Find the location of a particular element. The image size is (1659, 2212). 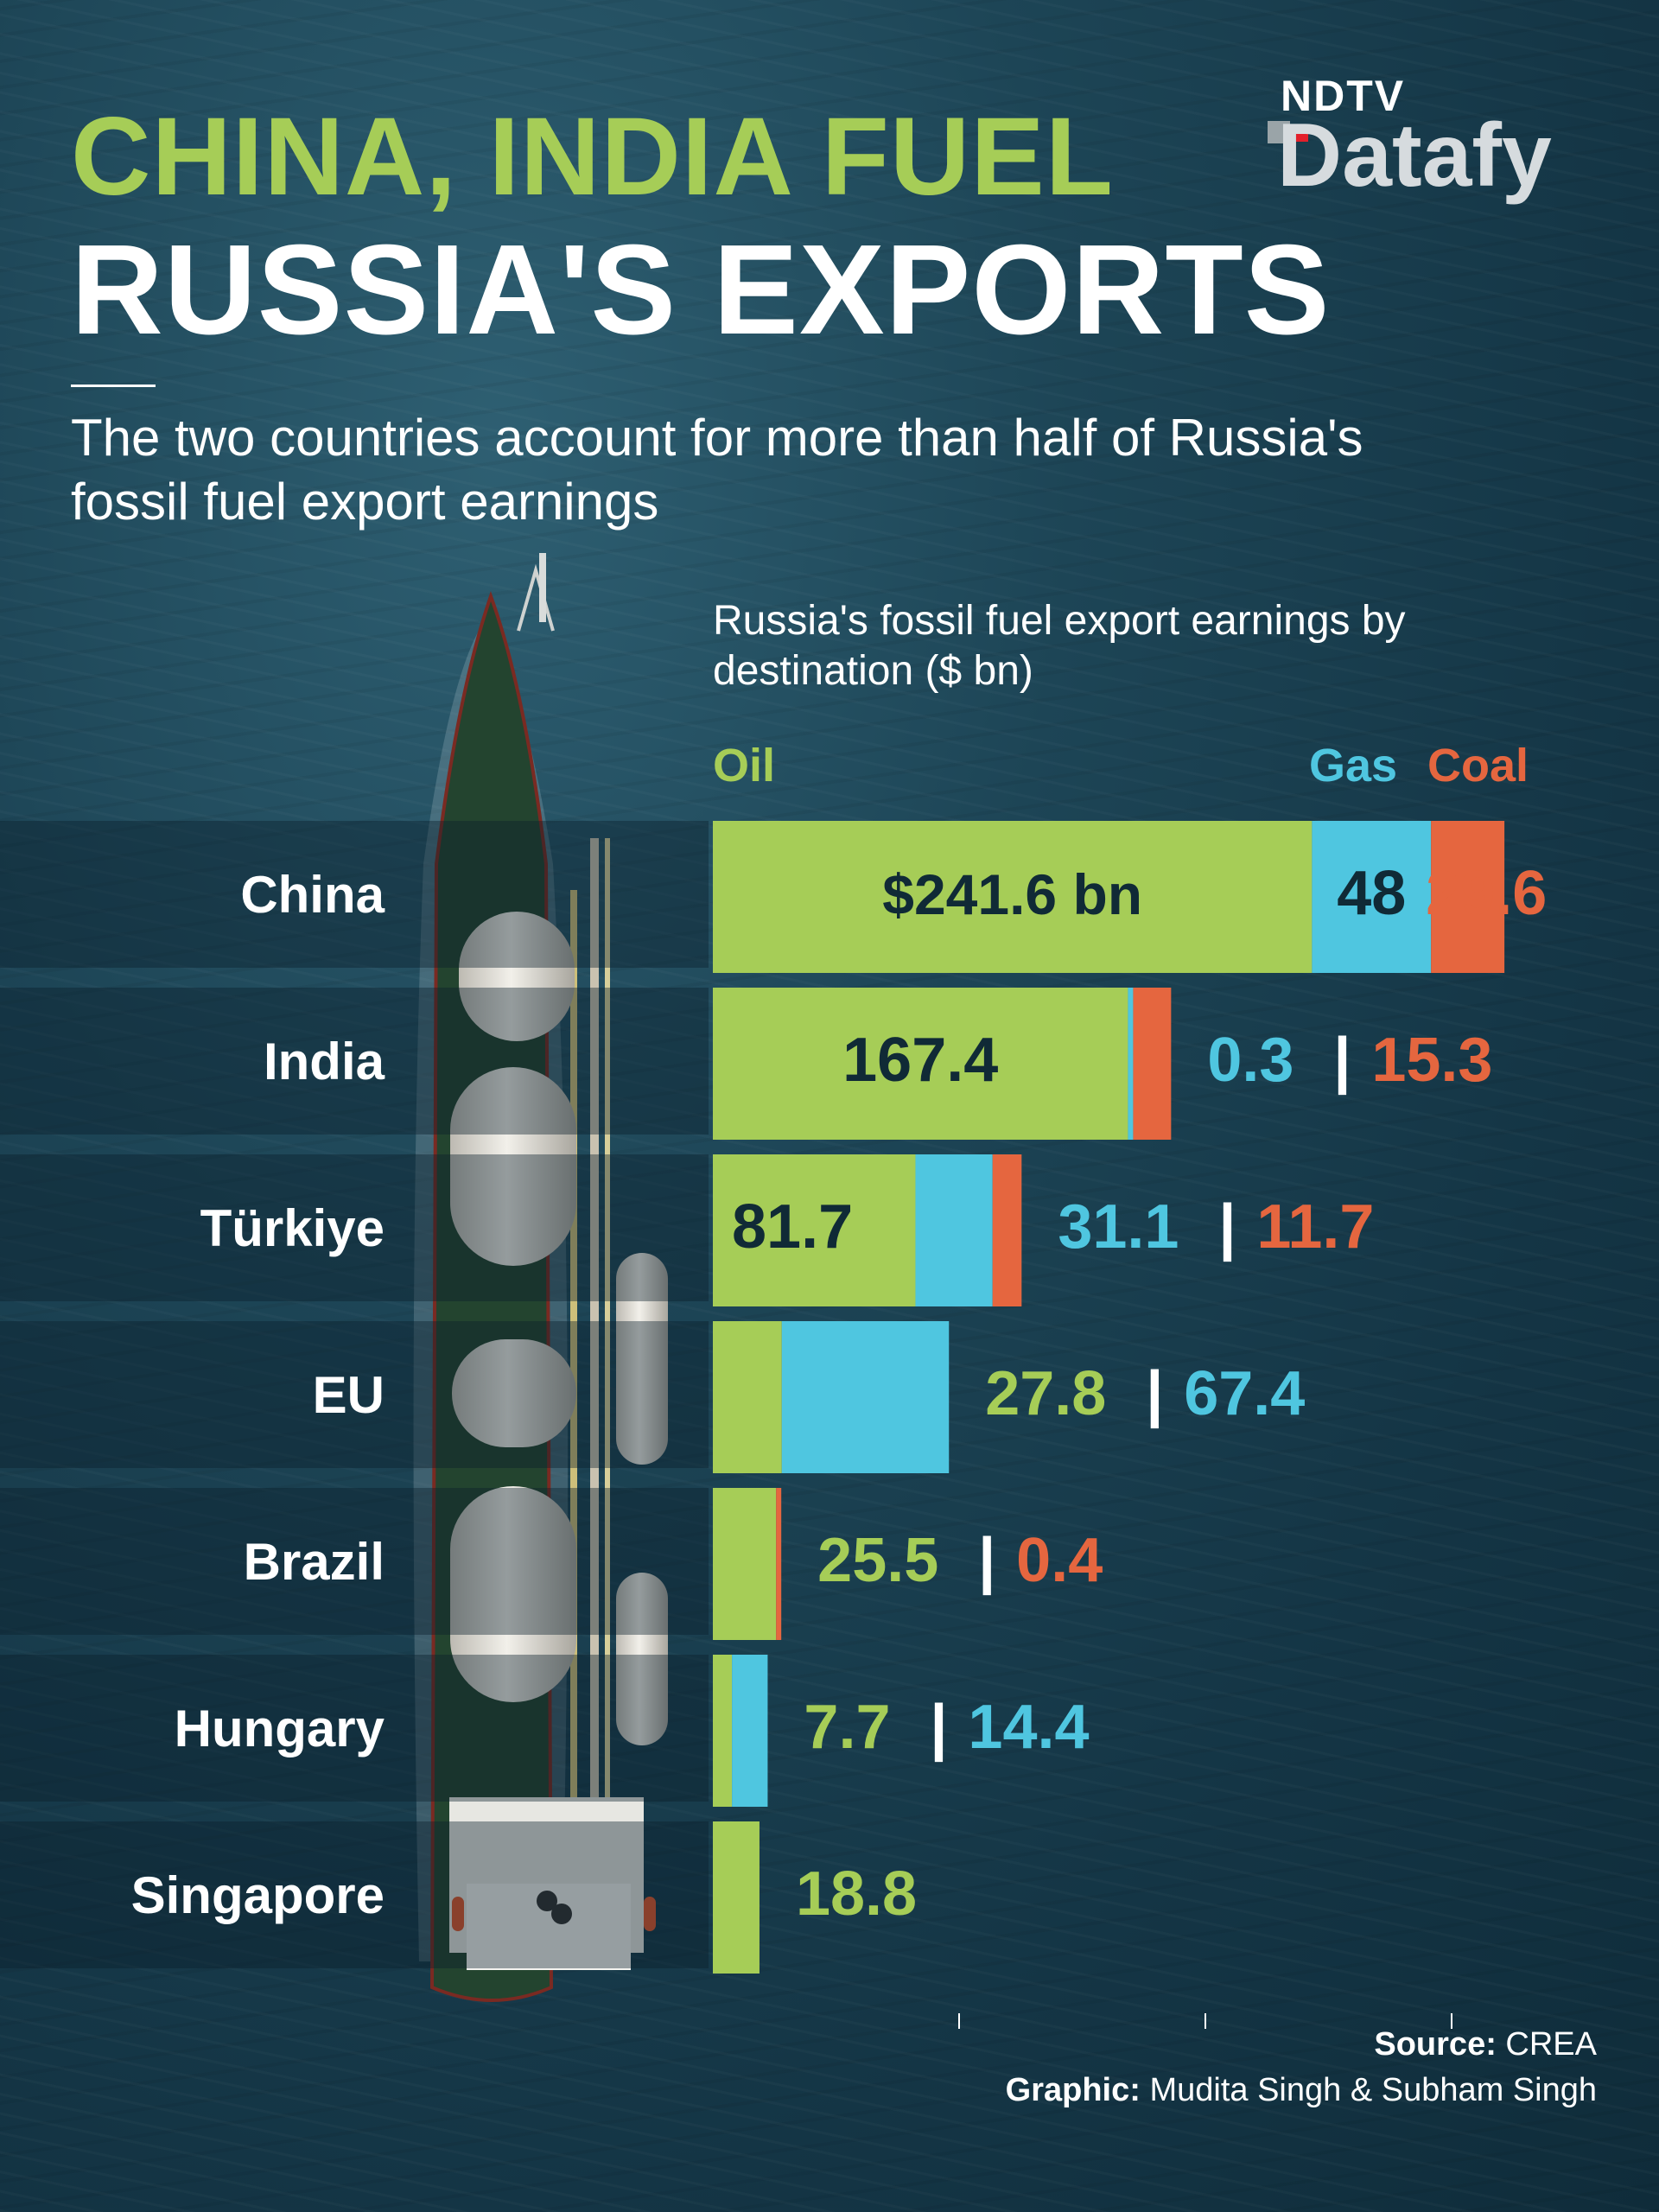

data-label-oil-t-rkiye: 81.7 is located at coordinates (792, 1227).